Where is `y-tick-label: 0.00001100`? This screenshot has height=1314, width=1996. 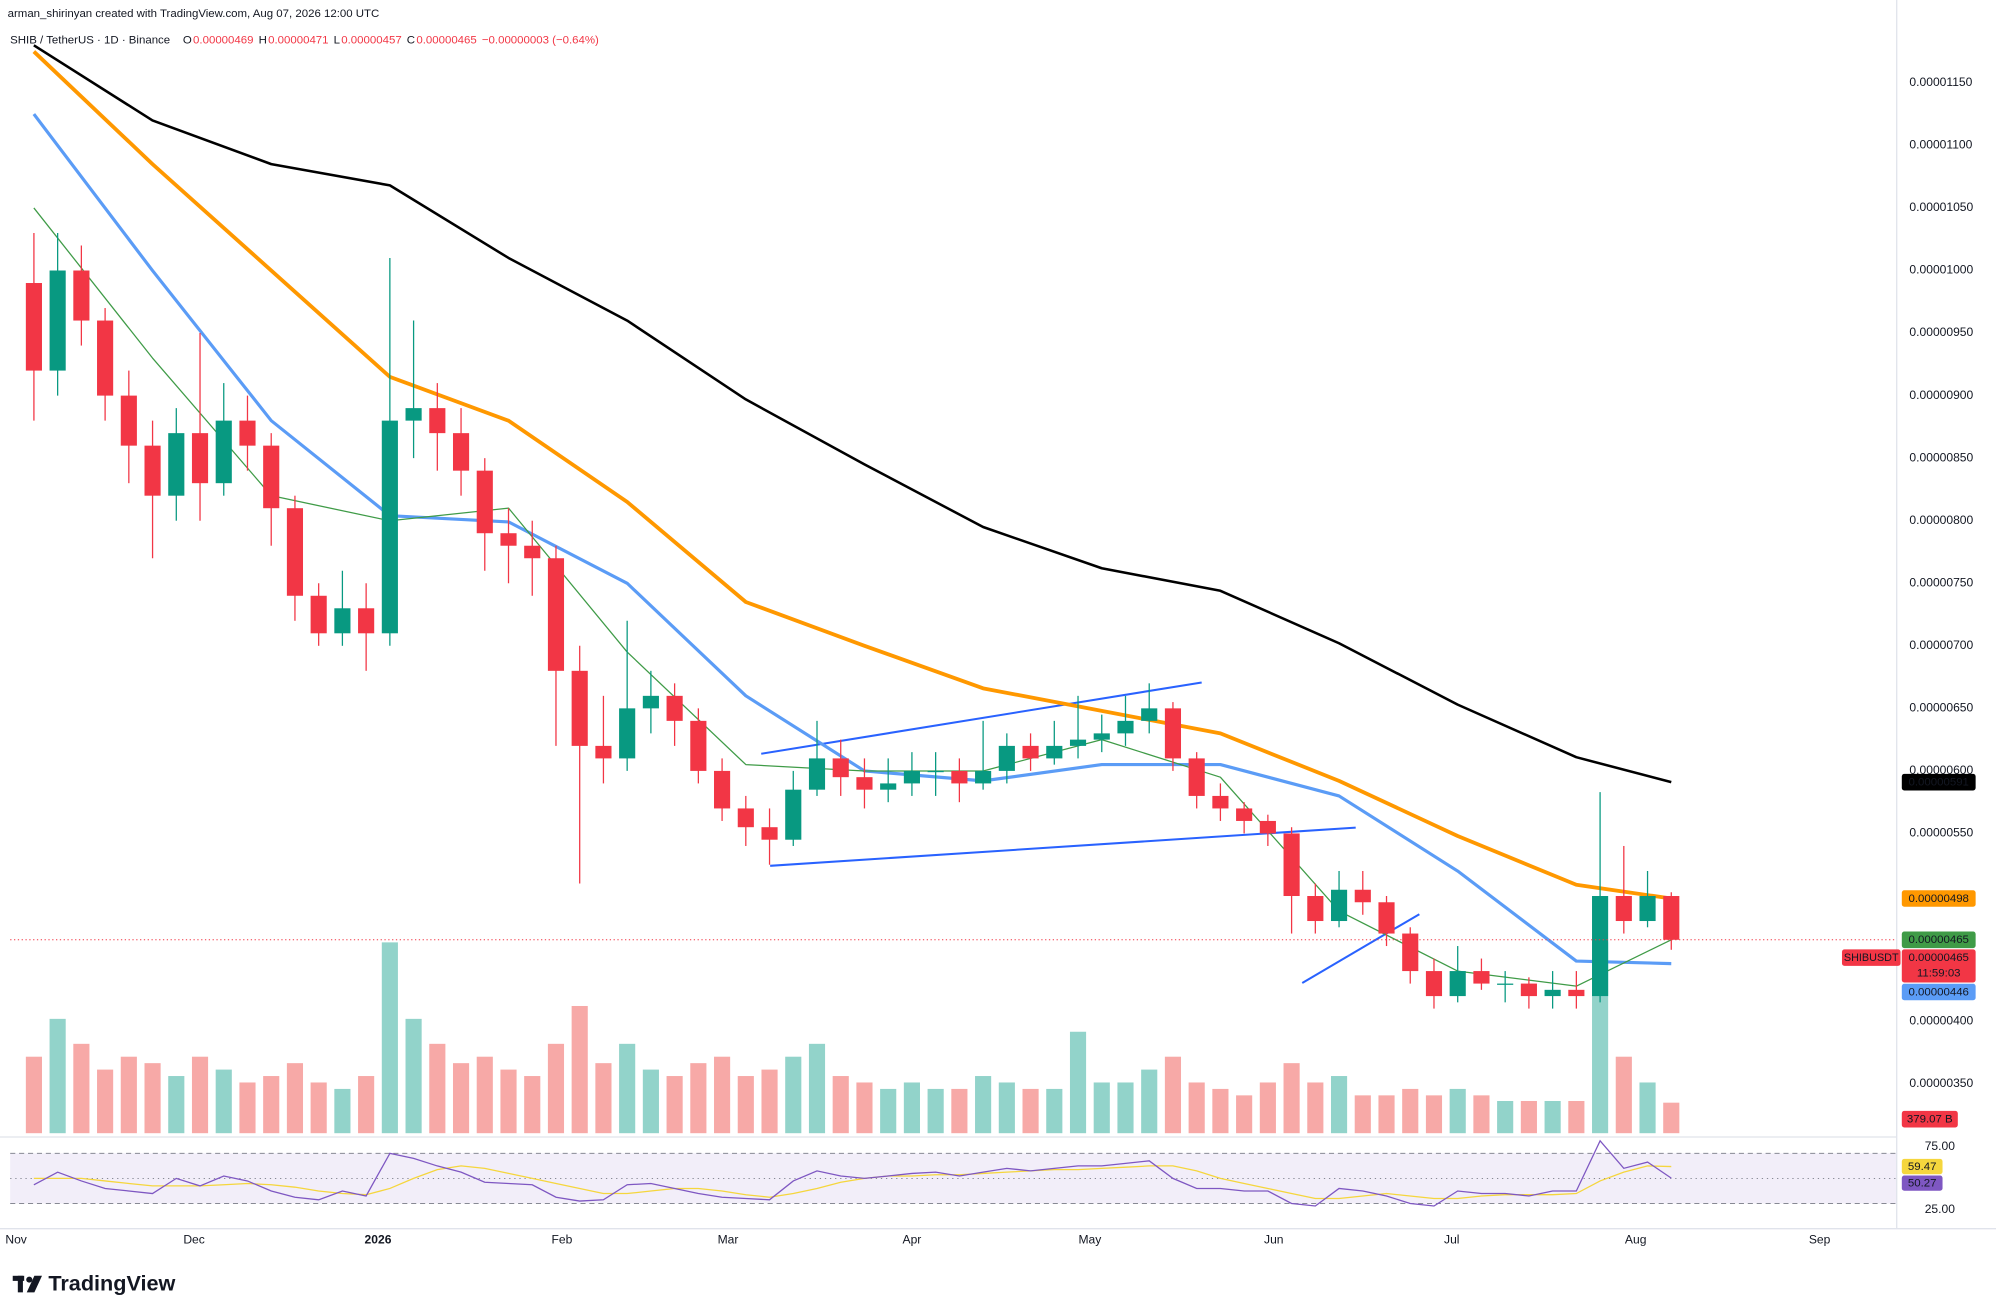
y-tick-label: 0.00001100 is located at coordinates (1940, 145).